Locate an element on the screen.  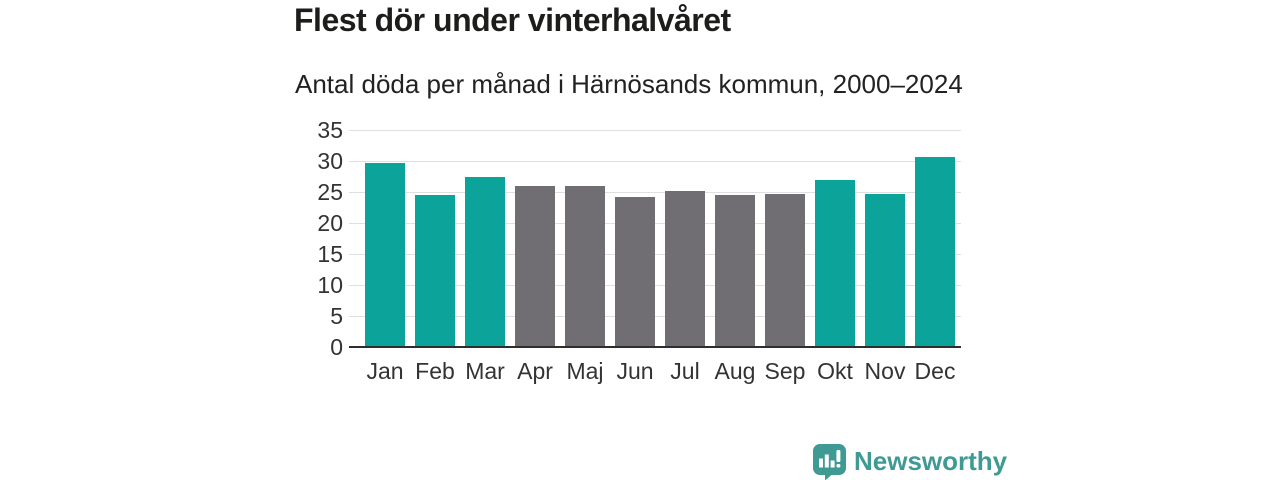
bar-aug is located at coordinates (735, 271).